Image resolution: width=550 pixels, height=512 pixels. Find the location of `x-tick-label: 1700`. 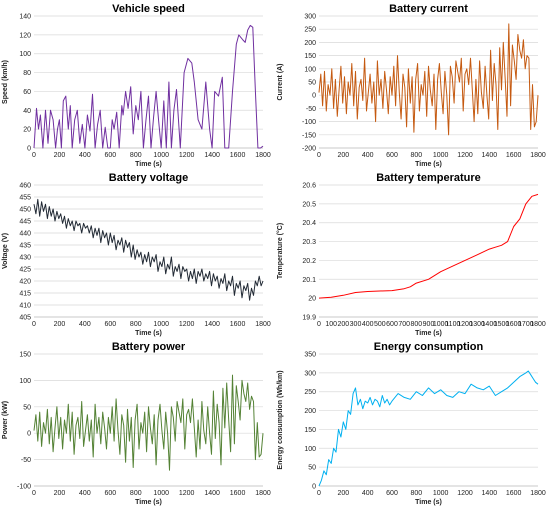

x-tick-label: 1700 is located at coordinates (526, 324).